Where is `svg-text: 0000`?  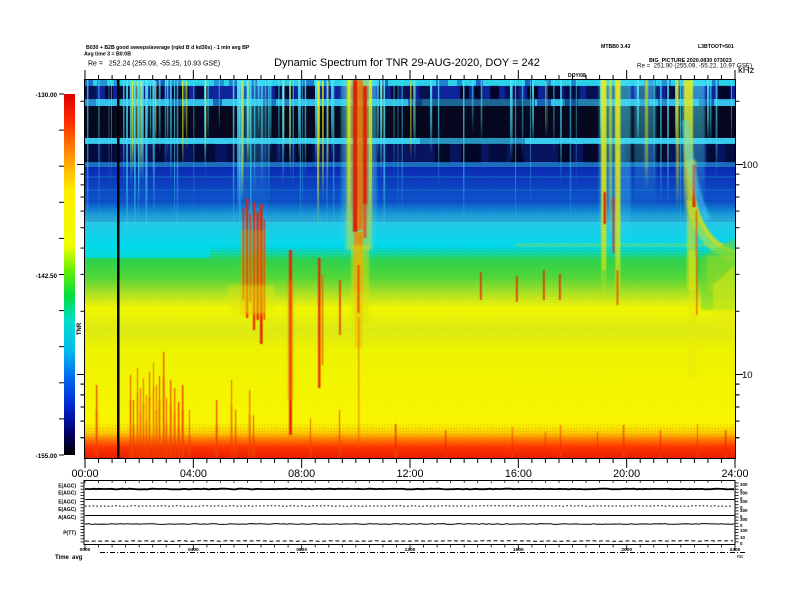 svg-text: 0000 is located at coordinates (85, 550).